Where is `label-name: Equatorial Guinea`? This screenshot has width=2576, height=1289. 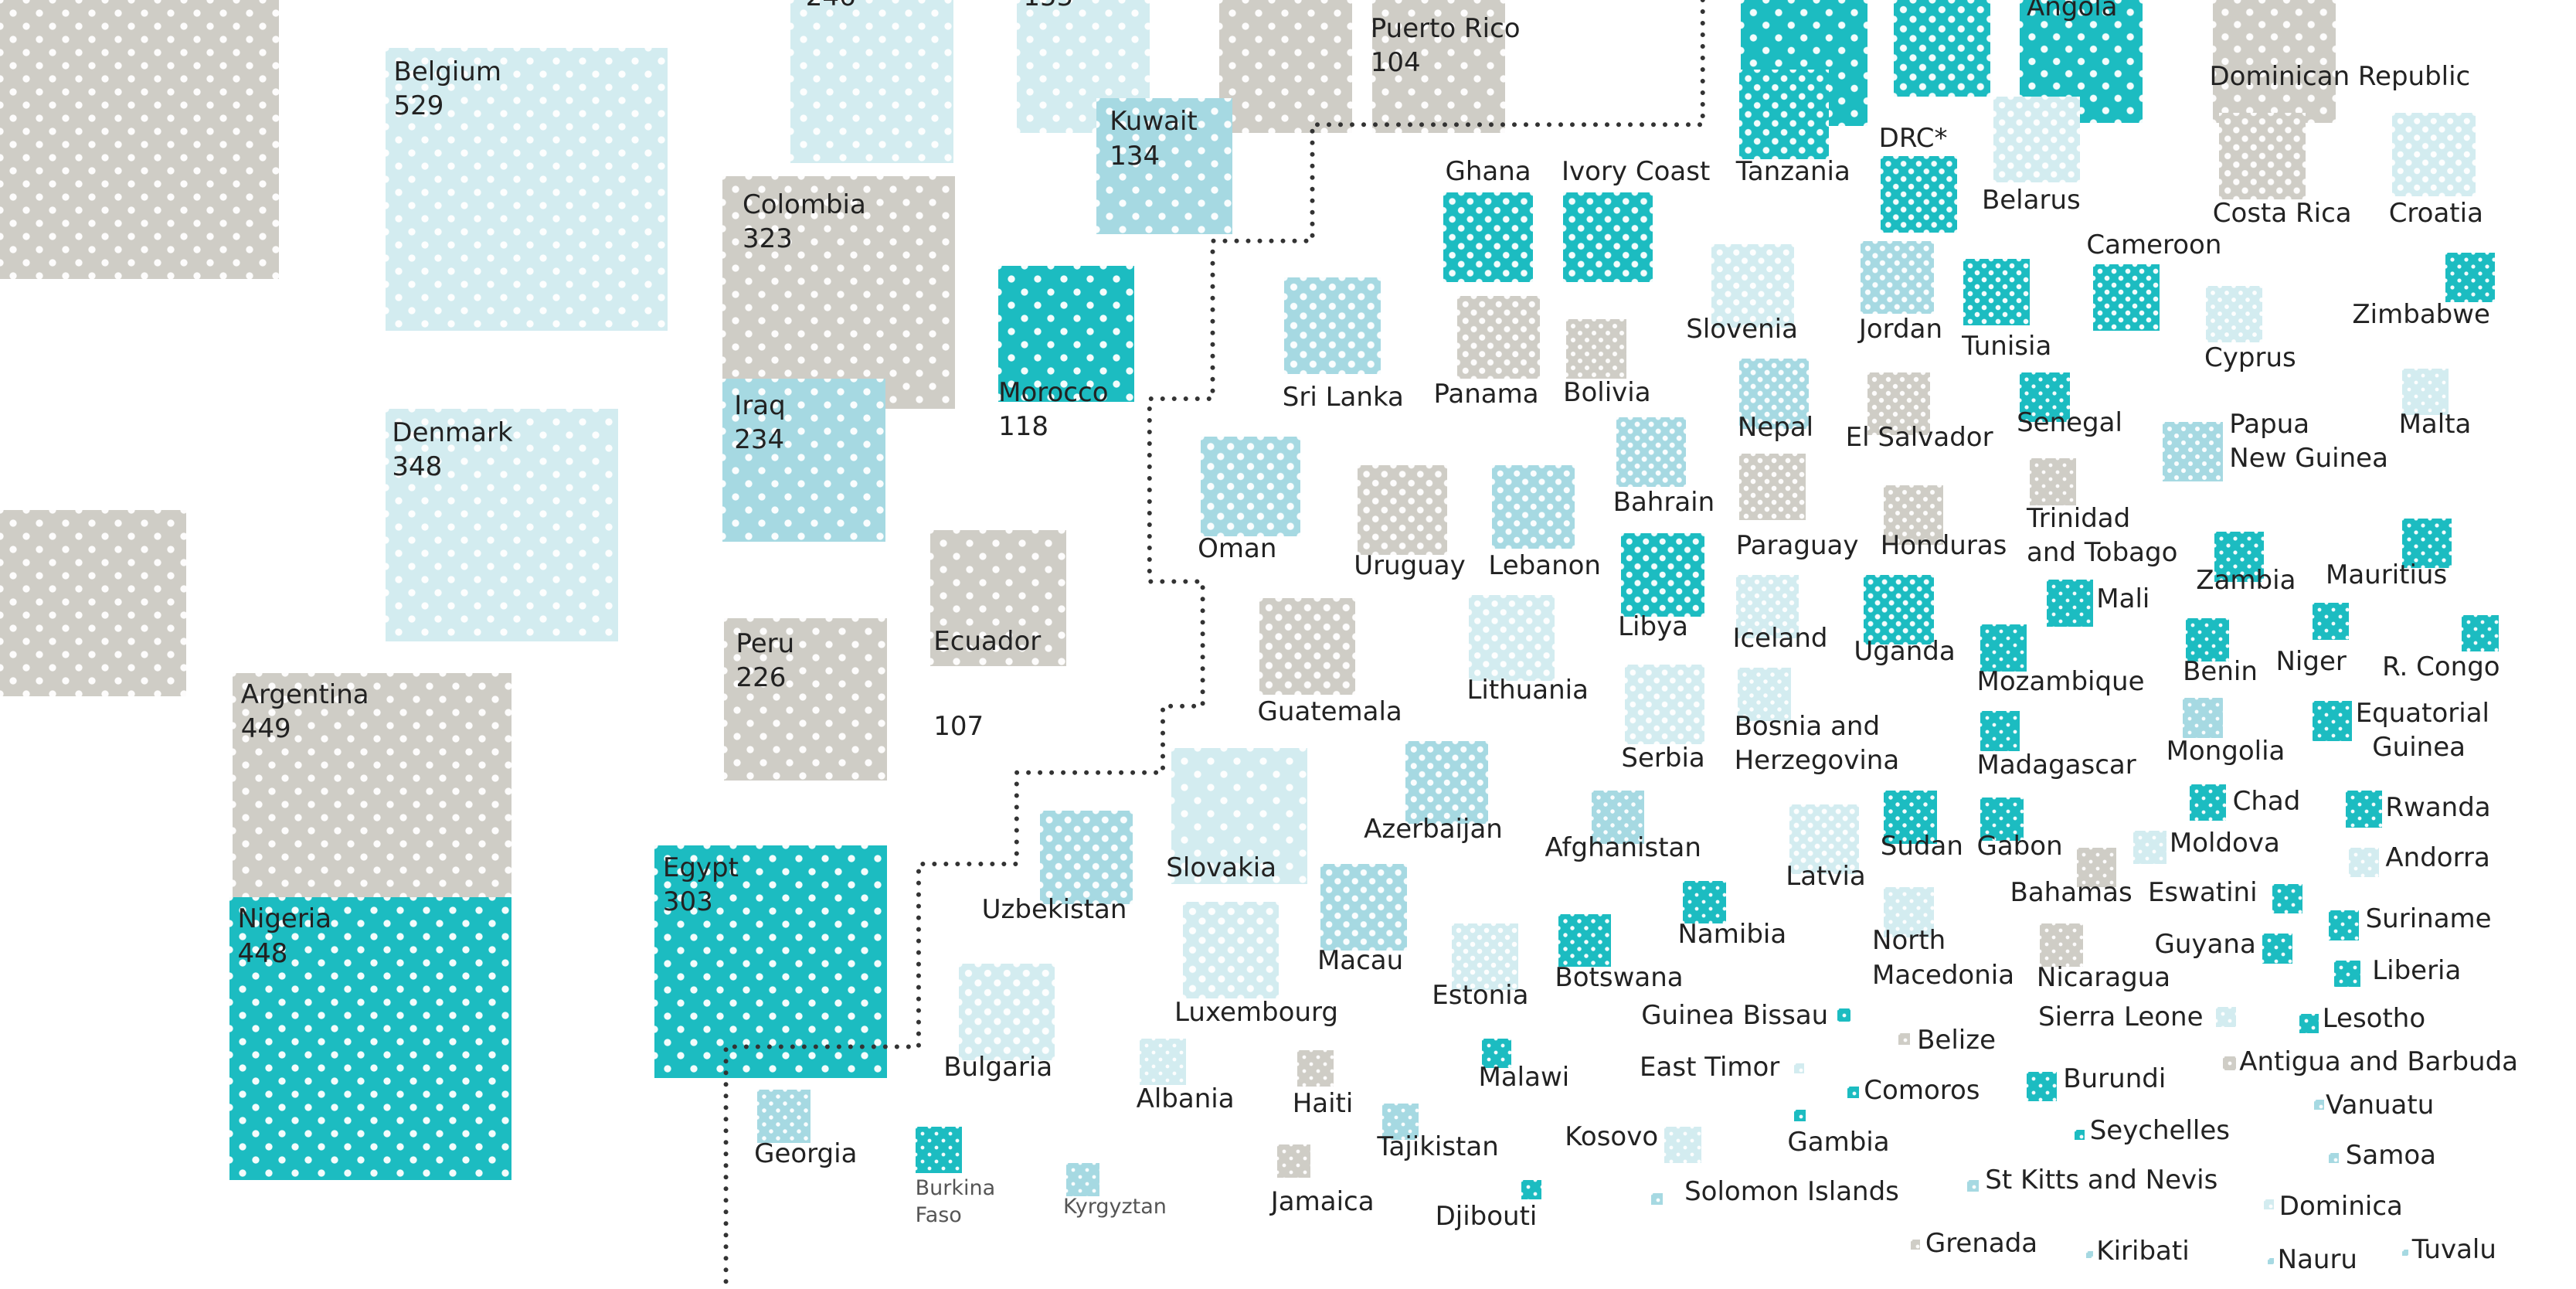 label-name: Equatorial Guinea is located at coordinates (2422, 730).